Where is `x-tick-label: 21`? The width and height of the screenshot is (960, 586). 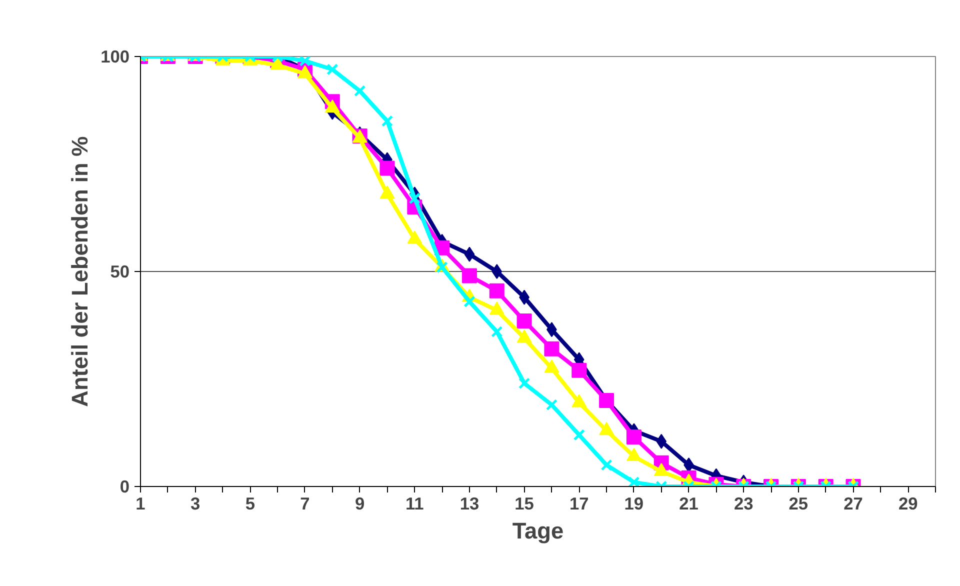
x-tick-label: 21 is located at coordinates (689, 504).